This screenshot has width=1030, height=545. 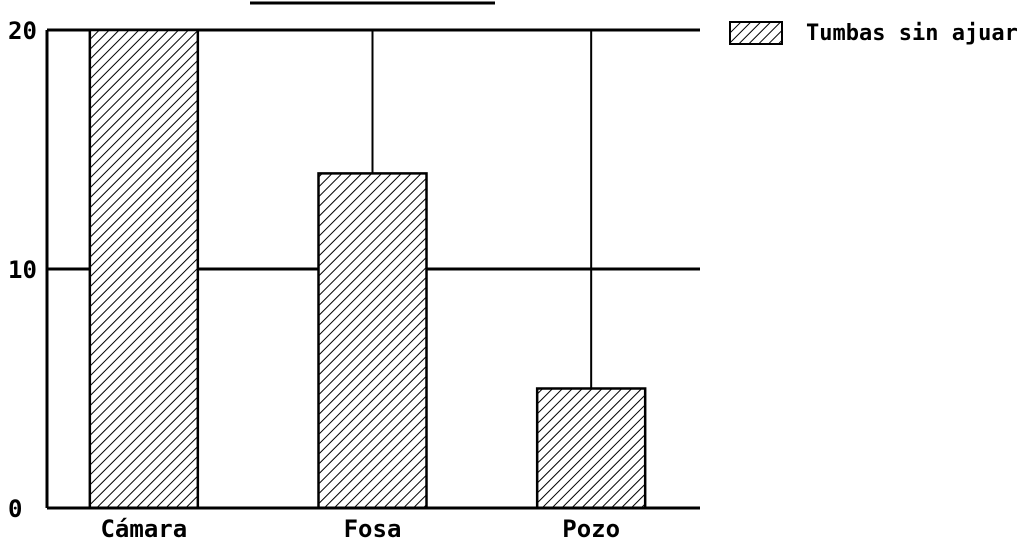 What do you see at coordinates (912, 33) in the screenshot?
I see `legend-label: Tumbas sin ajuar` at bounding box center [912, 33].